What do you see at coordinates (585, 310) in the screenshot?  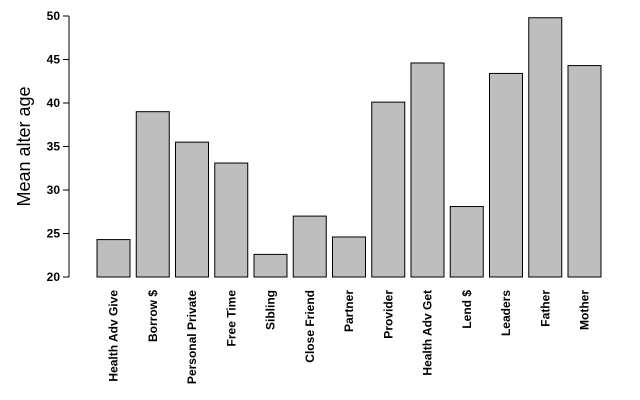 I see `x-category-label: Mother` at bounding box center [585, 310].